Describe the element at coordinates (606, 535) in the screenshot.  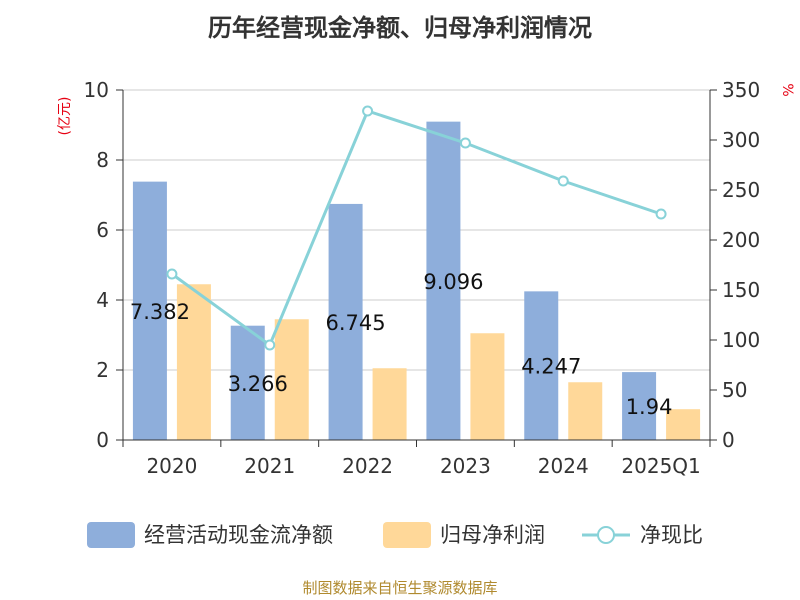
I see `legend-swatch-ratio-point` at that location.